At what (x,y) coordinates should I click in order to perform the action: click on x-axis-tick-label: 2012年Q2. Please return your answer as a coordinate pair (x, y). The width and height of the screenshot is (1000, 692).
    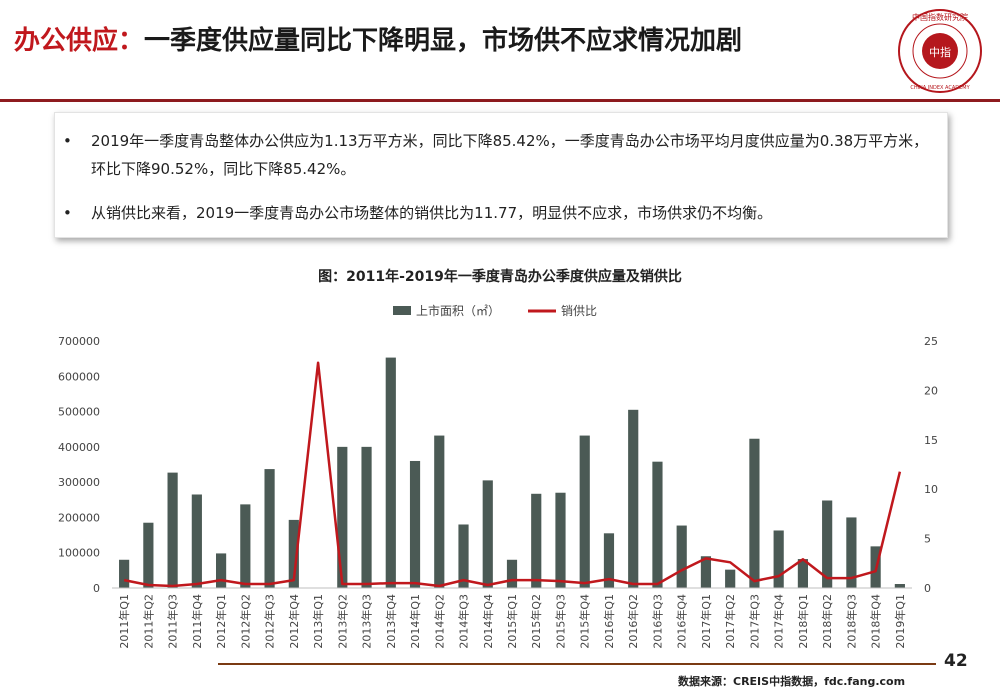
    Looking at the image, I should click on (245, 621).